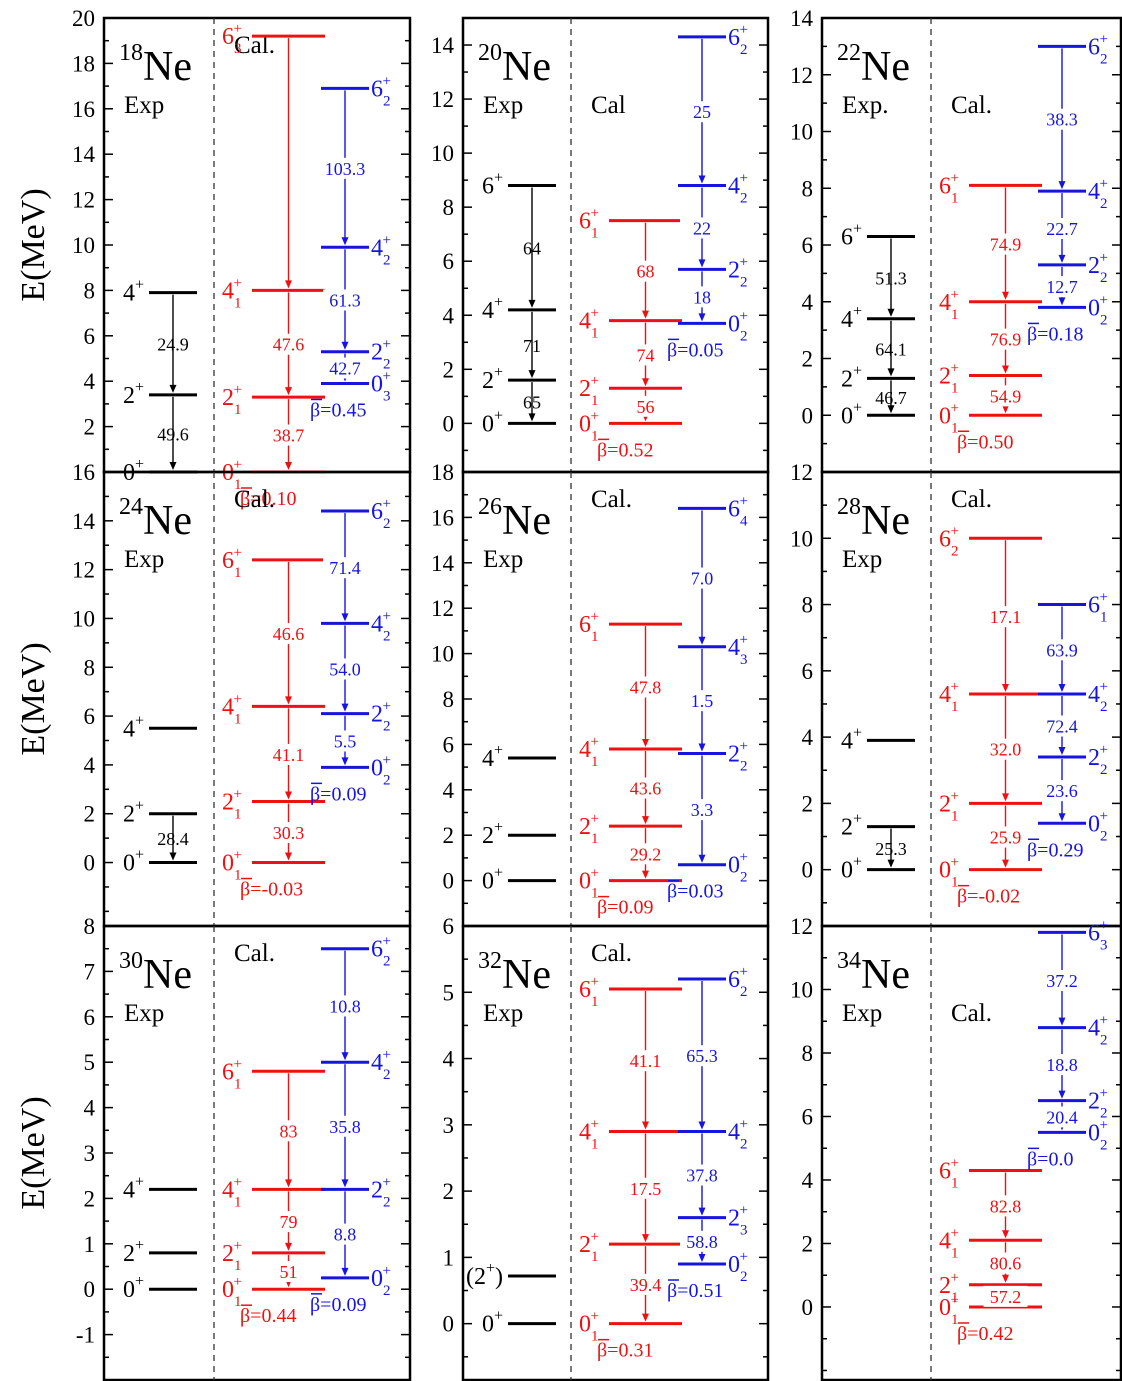  Describe the element at coordinates (738, 1221) in the screenshot. I see `blue-level-label: 23+` at that location.